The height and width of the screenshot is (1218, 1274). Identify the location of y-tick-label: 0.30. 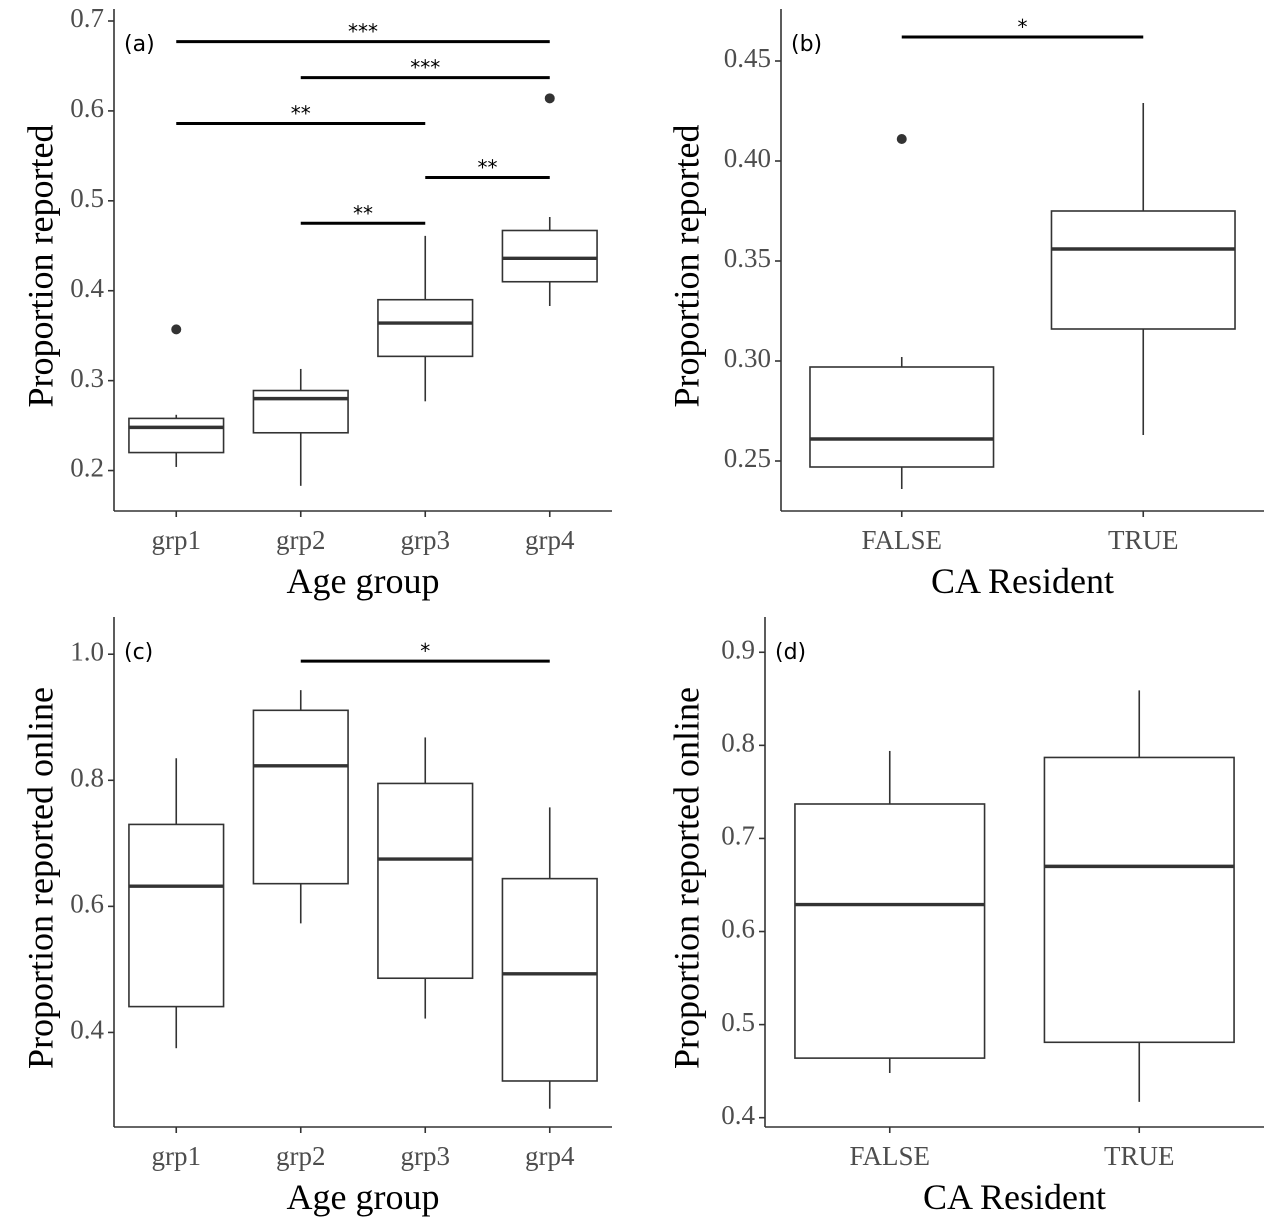
(747, 358).